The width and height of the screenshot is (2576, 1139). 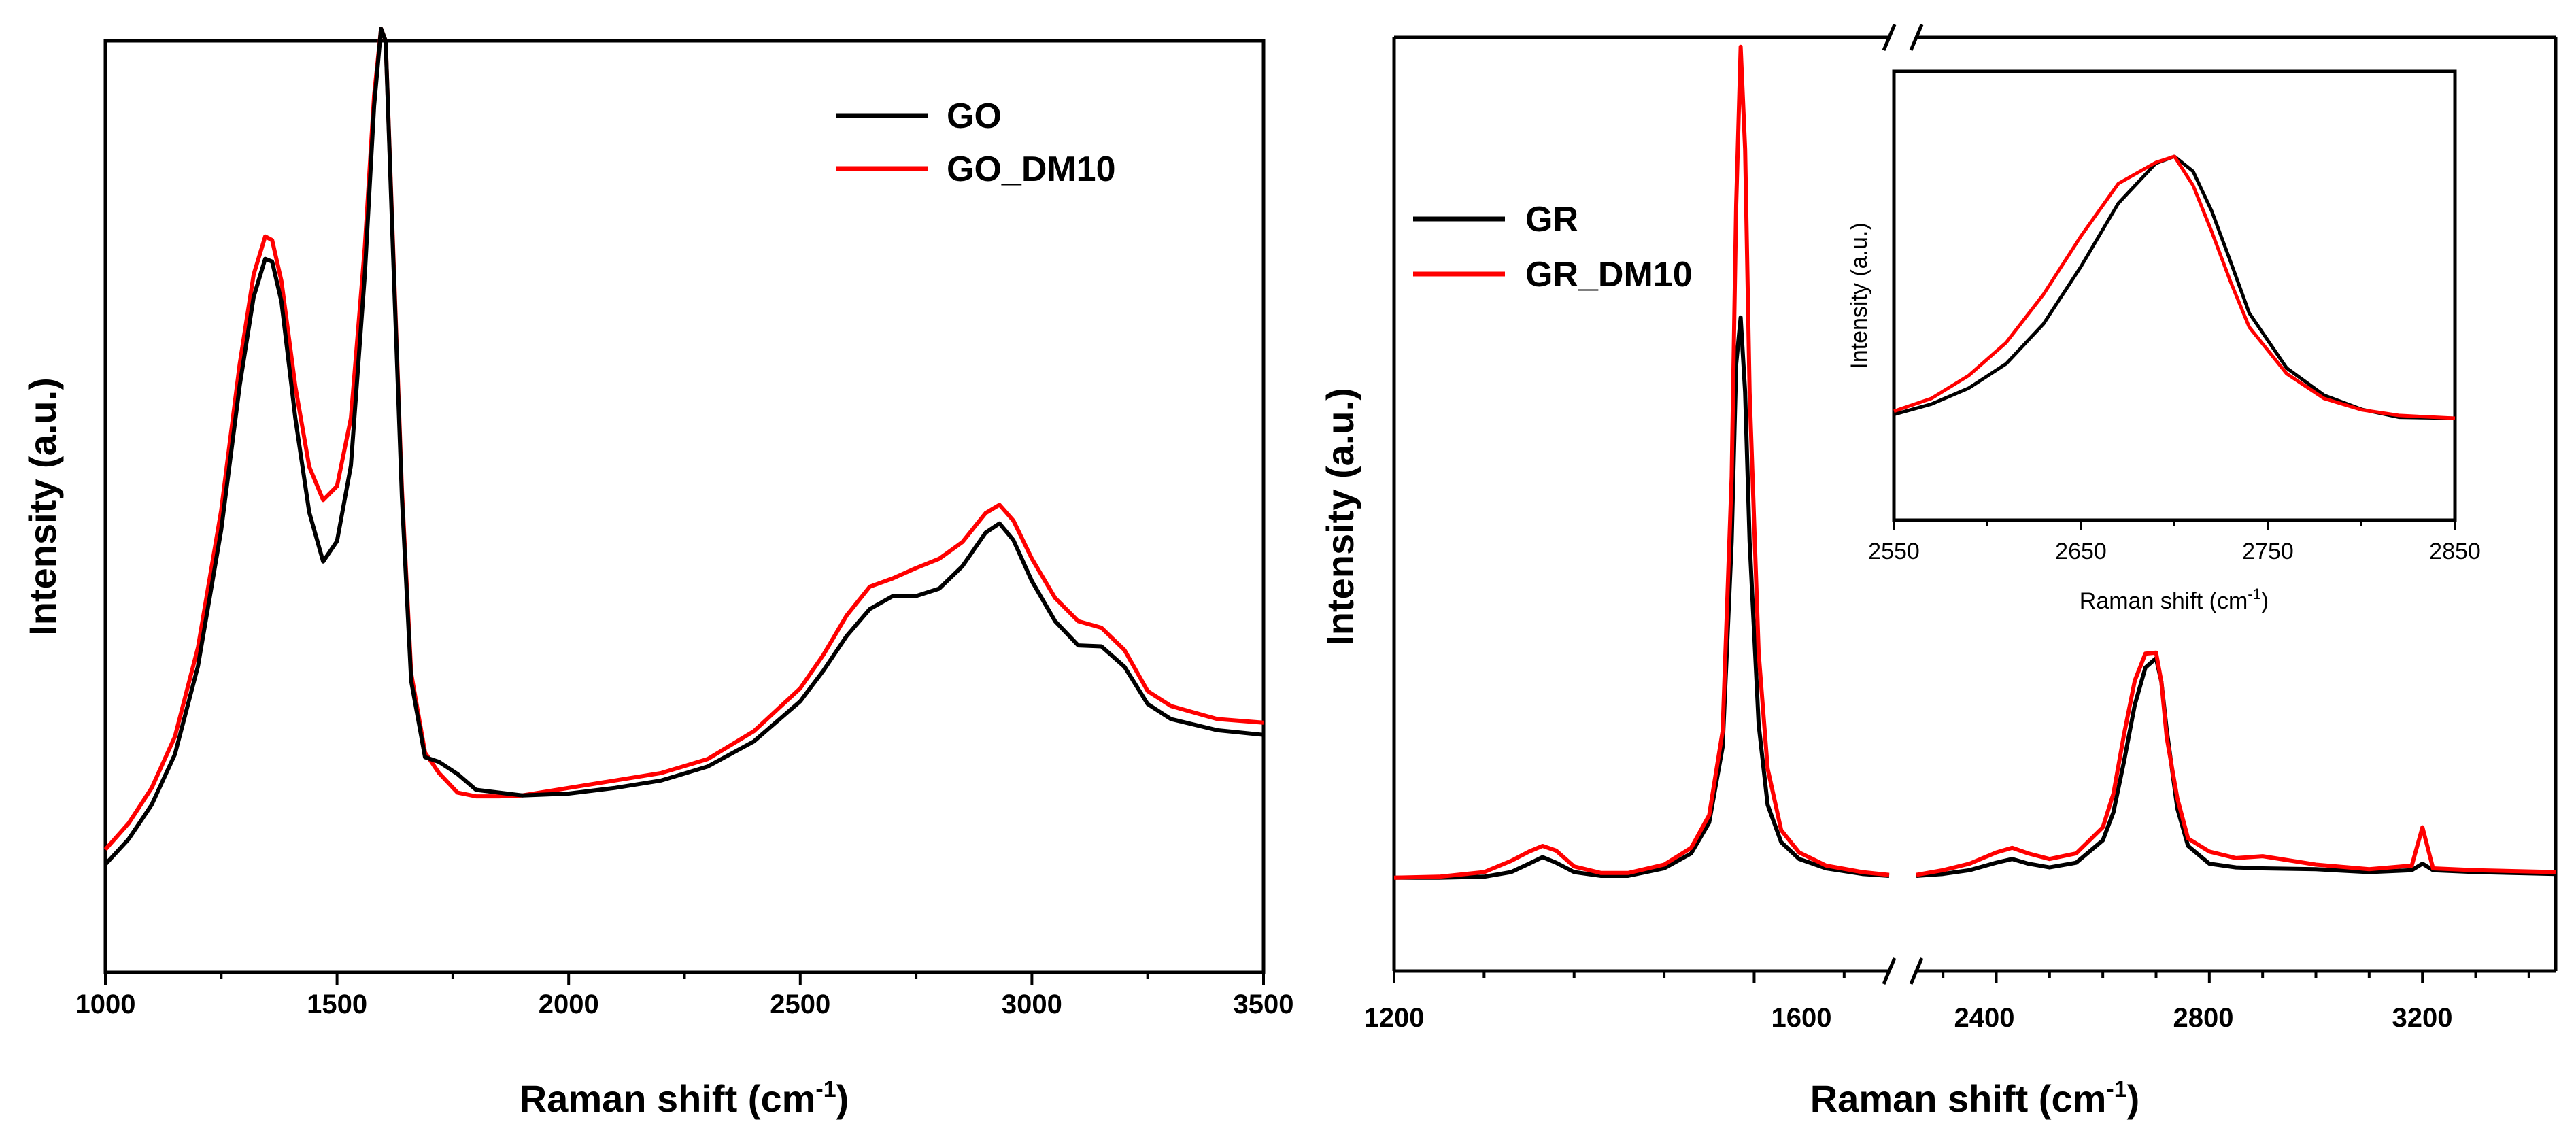 I want to click on right-x-axis-title-sup: -1, so click(x=2116, y=1089).